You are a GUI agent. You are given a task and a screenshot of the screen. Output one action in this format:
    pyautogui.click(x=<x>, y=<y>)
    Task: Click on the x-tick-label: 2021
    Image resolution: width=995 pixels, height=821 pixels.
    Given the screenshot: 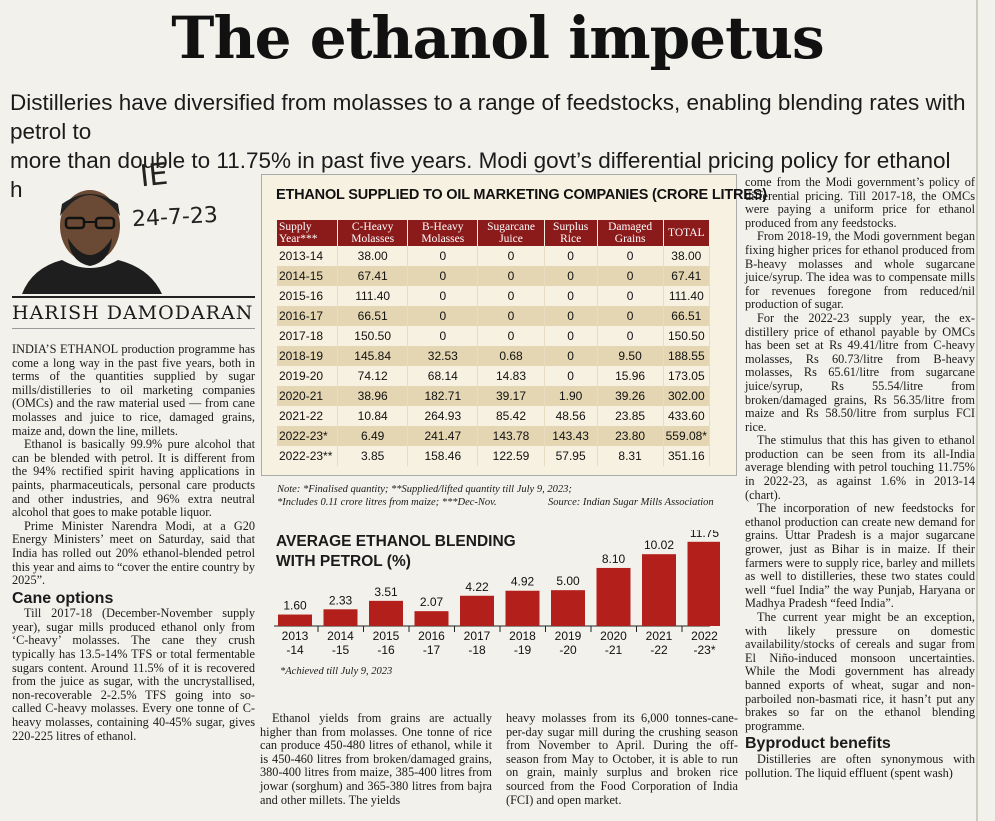 What is the action you would take?
    pyautogui.click(x=659, y=636)
    